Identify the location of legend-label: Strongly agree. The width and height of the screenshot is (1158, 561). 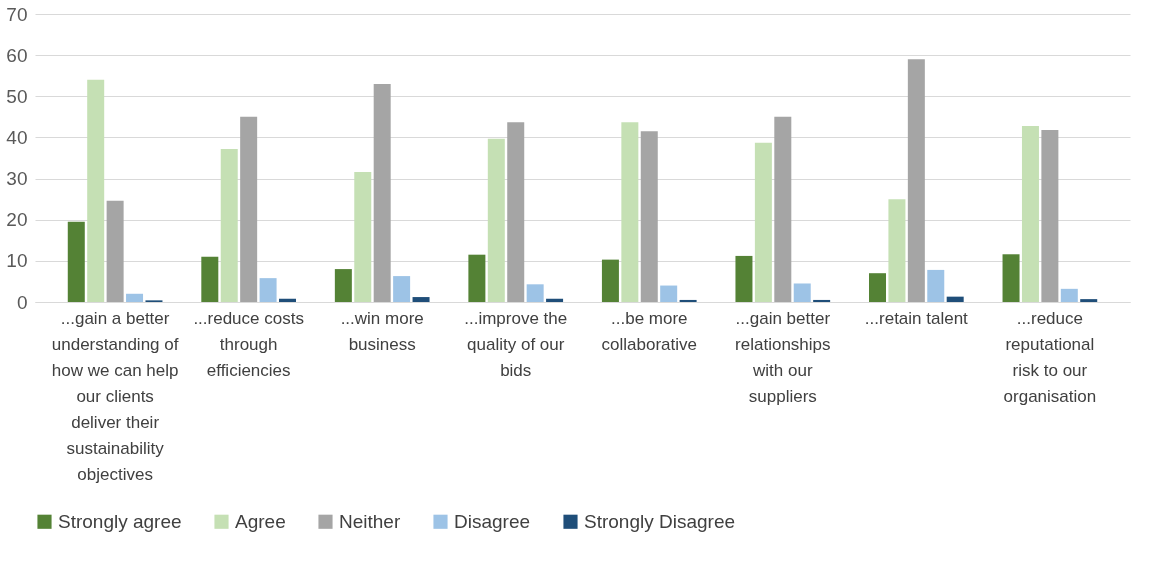
(120, 521).